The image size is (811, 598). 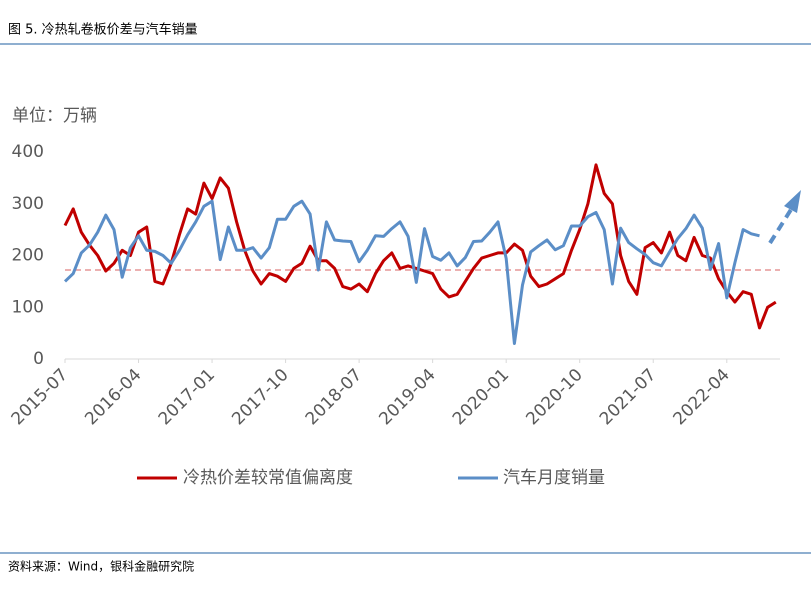 I want to click on x-tick-label: 2017-10, so click(x=260, y=397).